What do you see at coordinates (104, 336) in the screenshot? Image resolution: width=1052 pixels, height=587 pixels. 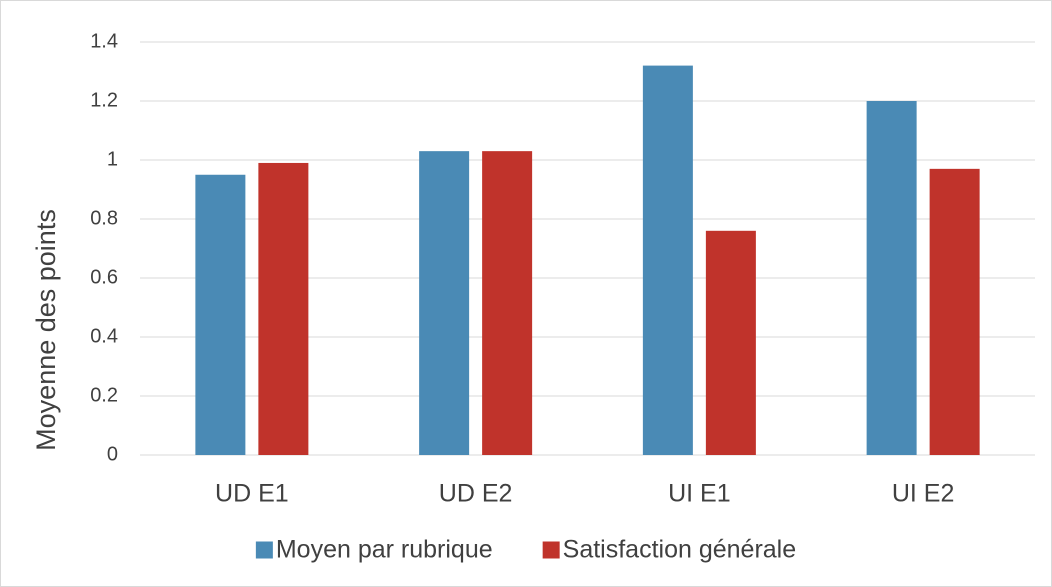 I see `y-tick-label: 0.4` at bounding box center [104, 336].